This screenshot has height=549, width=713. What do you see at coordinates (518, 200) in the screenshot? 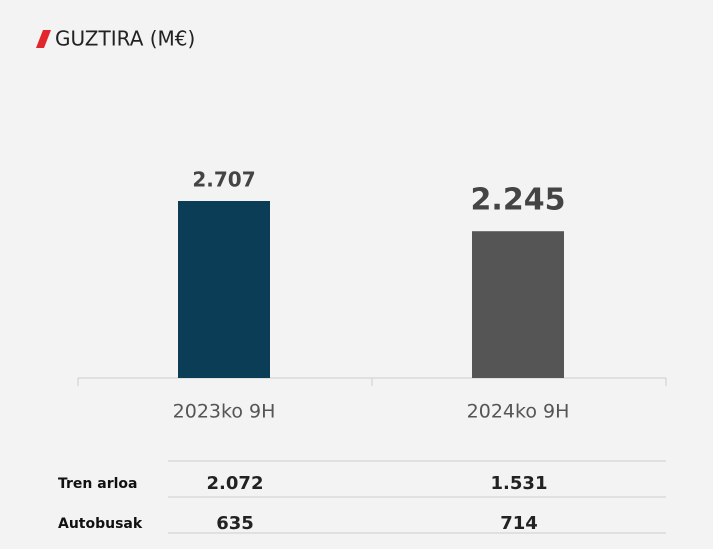
I see `value-label: 2.245` at bounding box center [518, 200].